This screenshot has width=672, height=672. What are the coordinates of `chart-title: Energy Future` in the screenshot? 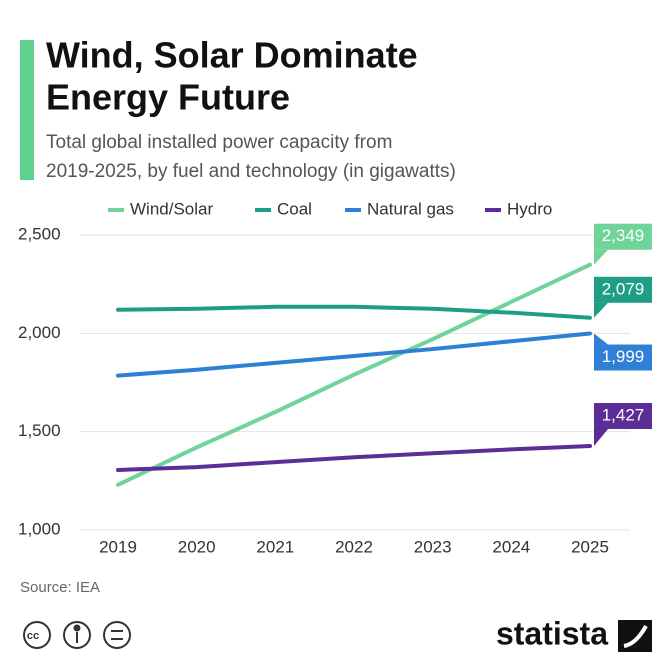 It's located at (168, 97).